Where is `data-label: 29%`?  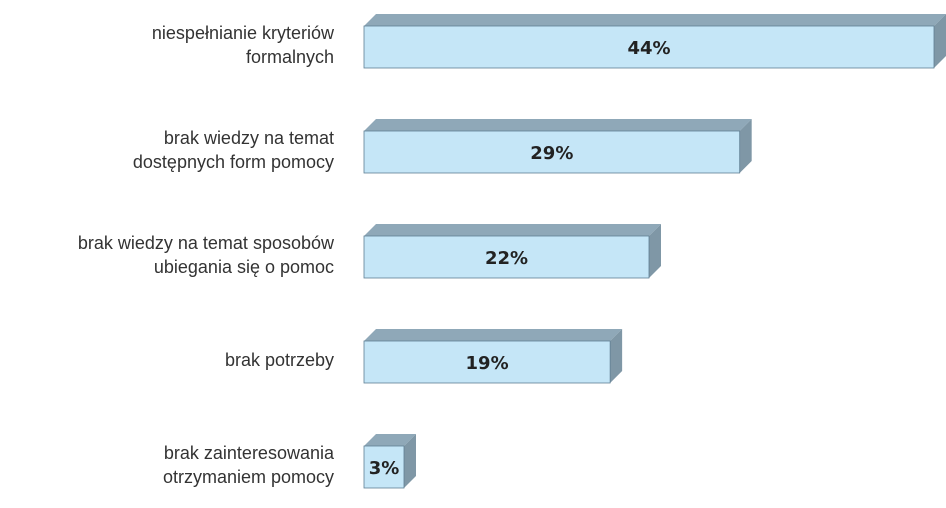
data-label: 29% is located at coordinates (551, 153).